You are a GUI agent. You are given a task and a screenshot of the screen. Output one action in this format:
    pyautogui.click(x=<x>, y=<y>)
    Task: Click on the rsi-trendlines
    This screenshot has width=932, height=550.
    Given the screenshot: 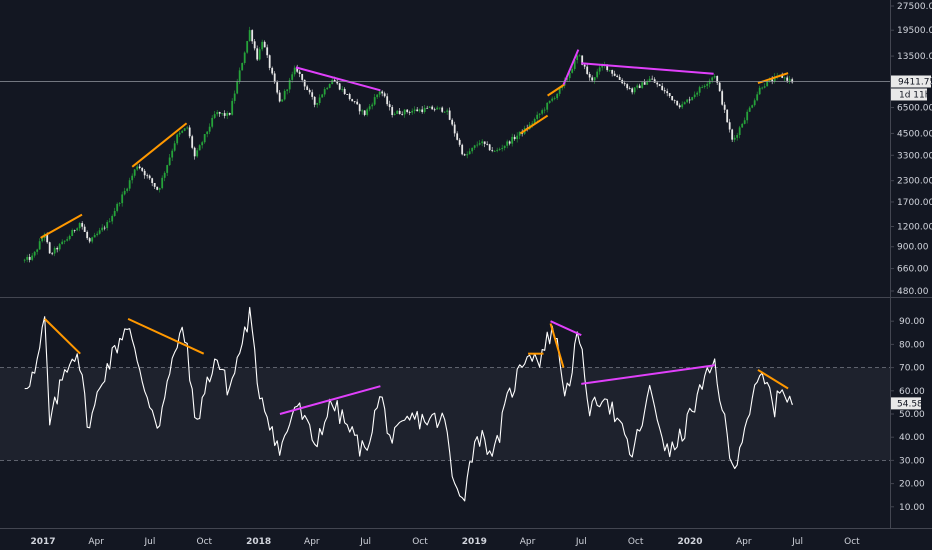 What is the action you would take?
    pyautogui.click(x=416, y=366)
    